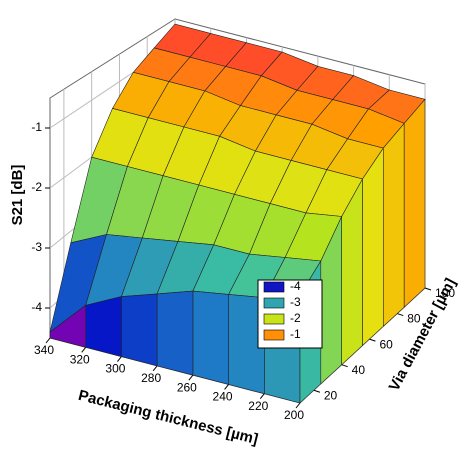 The width and height of the screenshot is (474, 449). Describe the element at coordinates (36, 127) in the screenshot. I see `z-tick-label: -1` at that location.